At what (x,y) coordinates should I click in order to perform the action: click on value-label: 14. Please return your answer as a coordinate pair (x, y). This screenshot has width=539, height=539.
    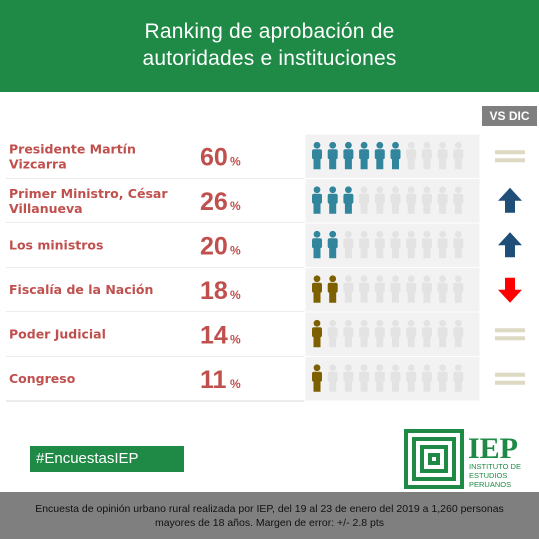
    Looking at the image, I should click on (214, 335).